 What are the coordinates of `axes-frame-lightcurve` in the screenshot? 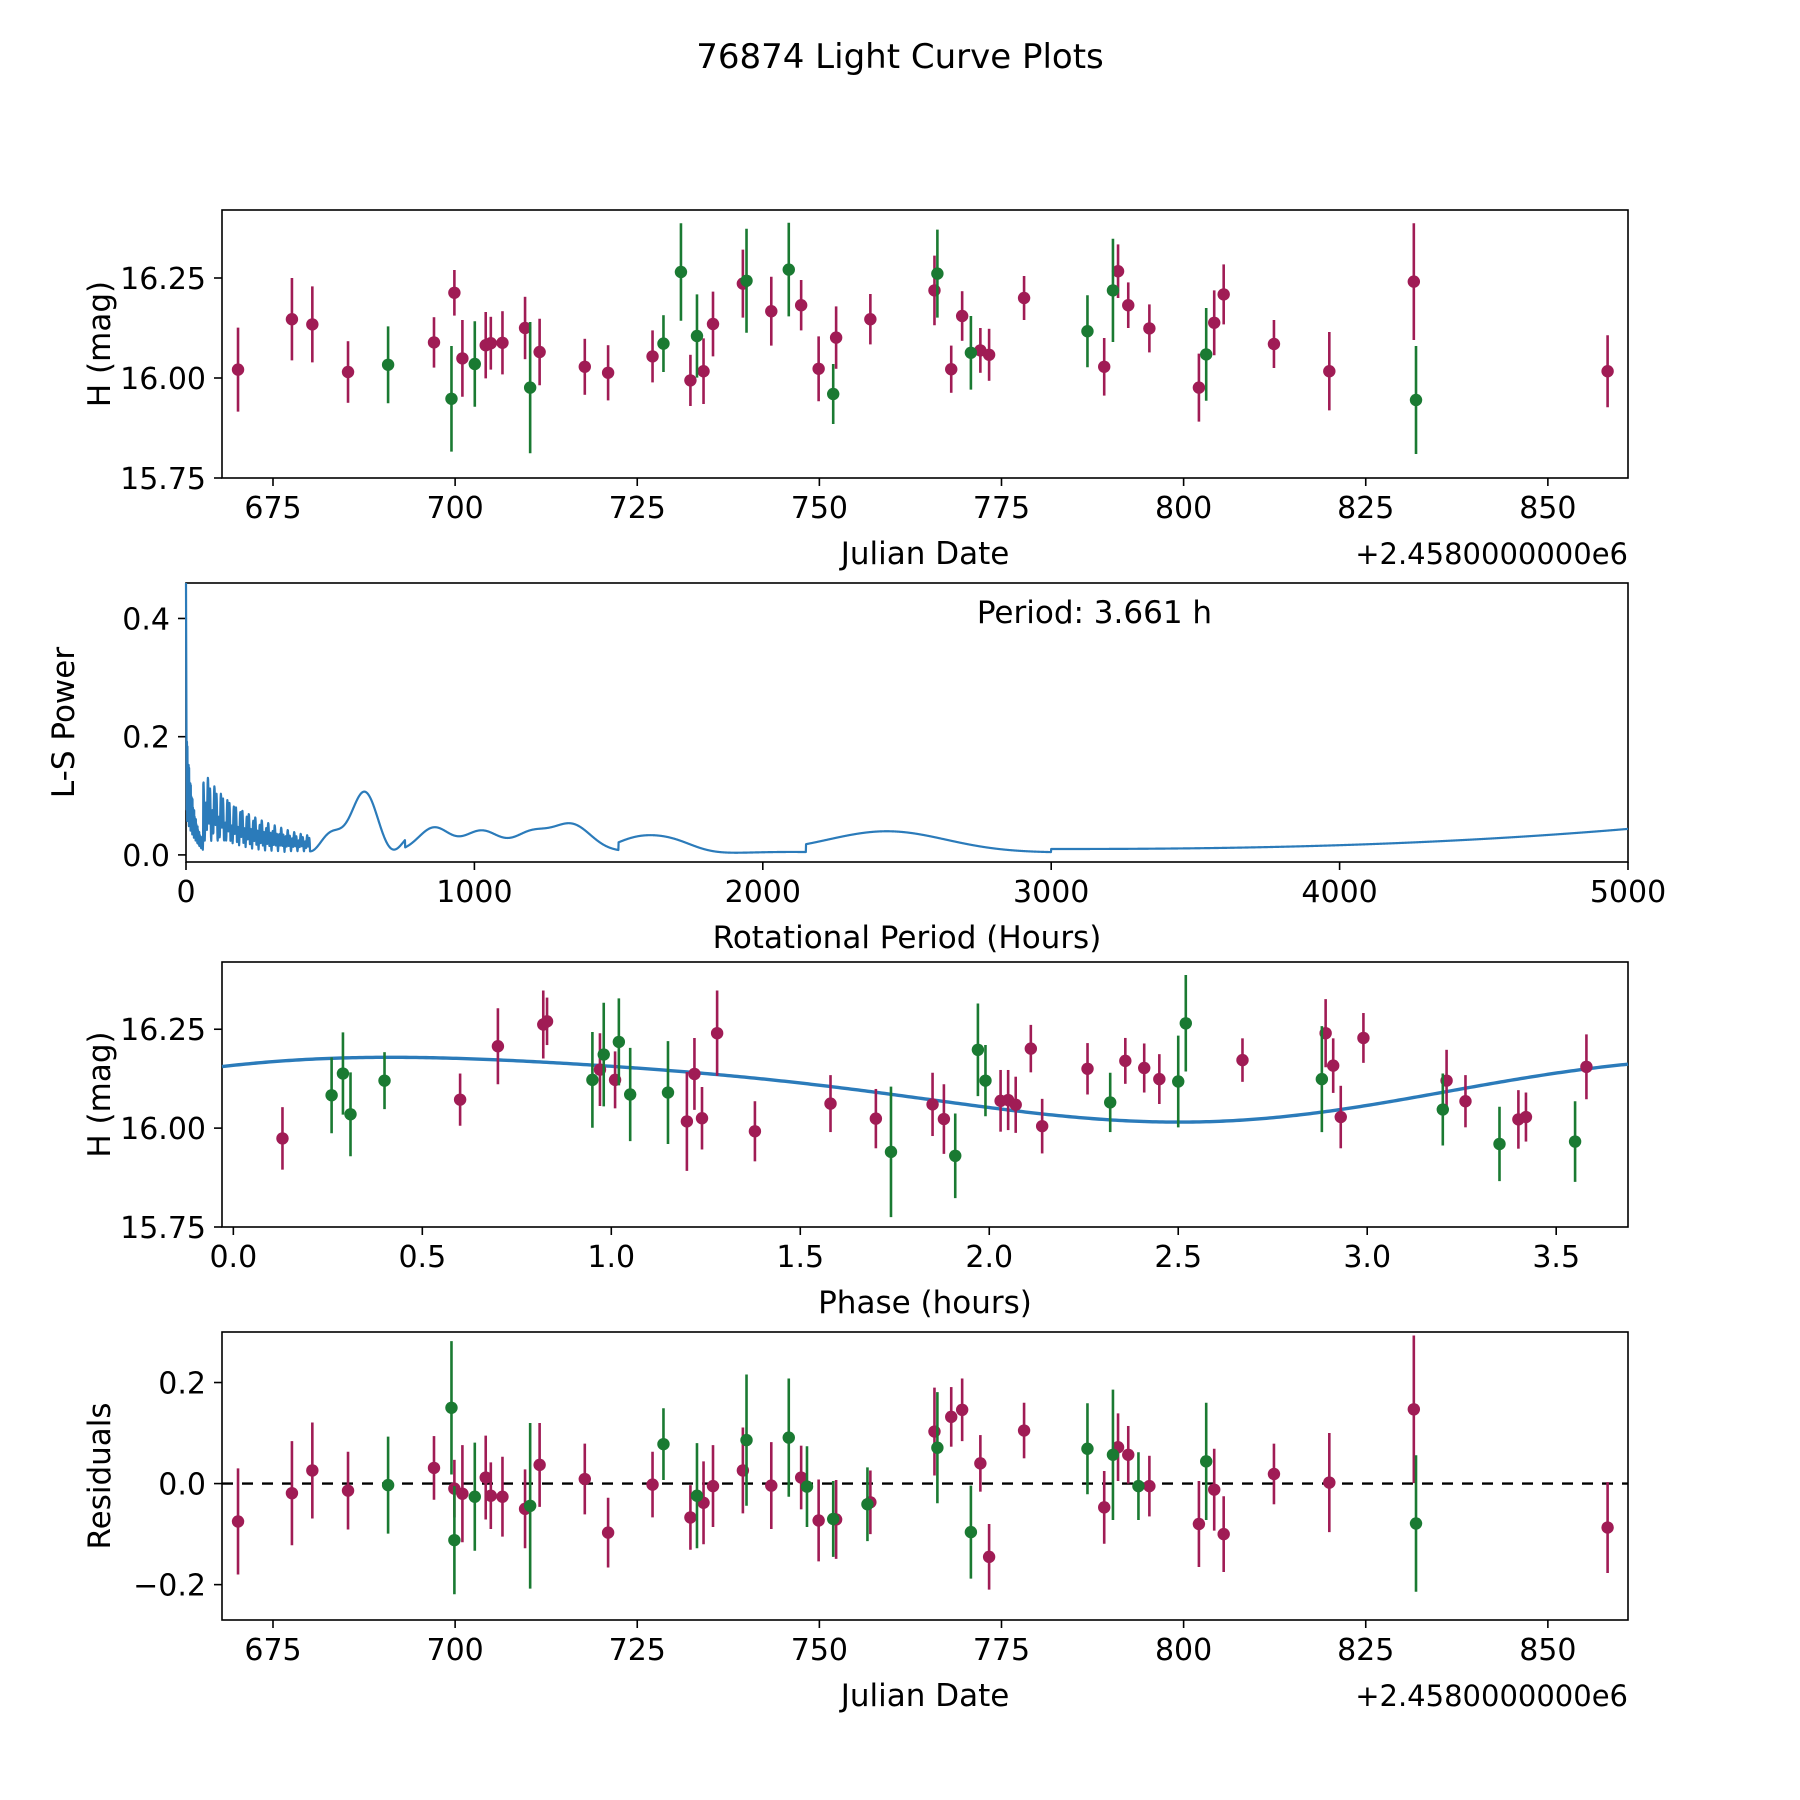 It's located at (925, 344).